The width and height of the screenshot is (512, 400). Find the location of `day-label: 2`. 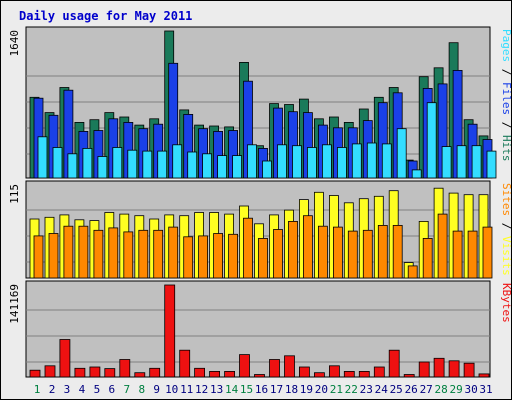

day-label: 2 is located at coordinates (52, 389).